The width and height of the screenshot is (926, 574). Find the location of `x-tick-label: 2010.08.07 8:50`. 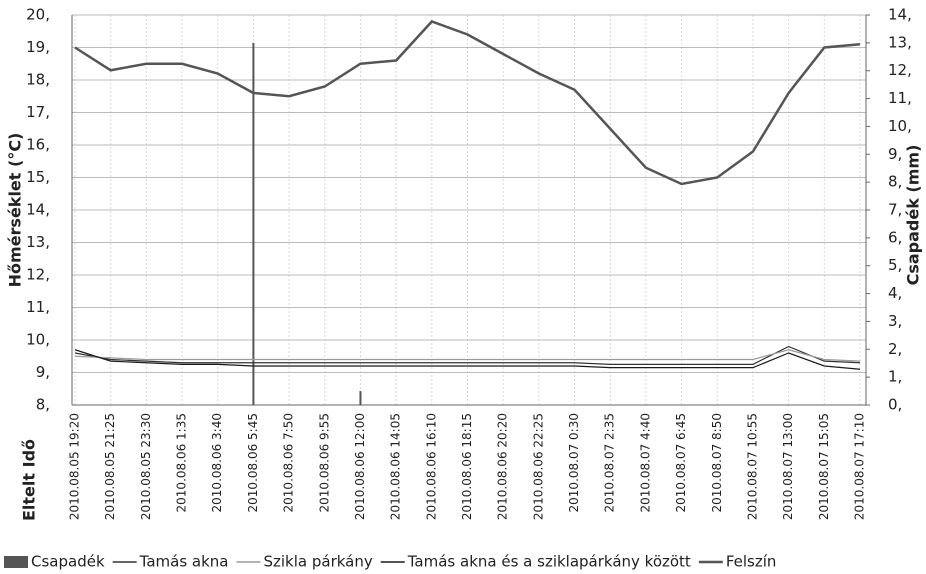

x-tick-label: 2010.08.07 8:50 is located at coordinates (717, 462).